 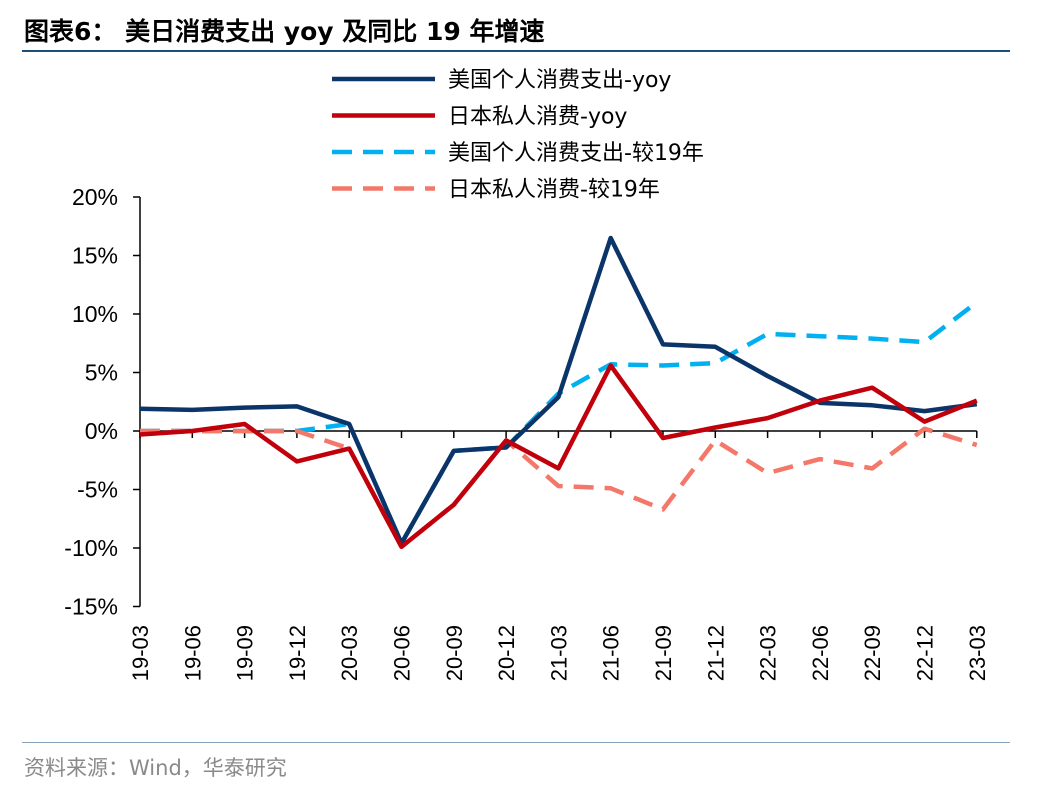 What do you see at coordinates (558, 653) in the screenshot?
I see `x-tick-label: 21-03` at bounding box center [558, 653].